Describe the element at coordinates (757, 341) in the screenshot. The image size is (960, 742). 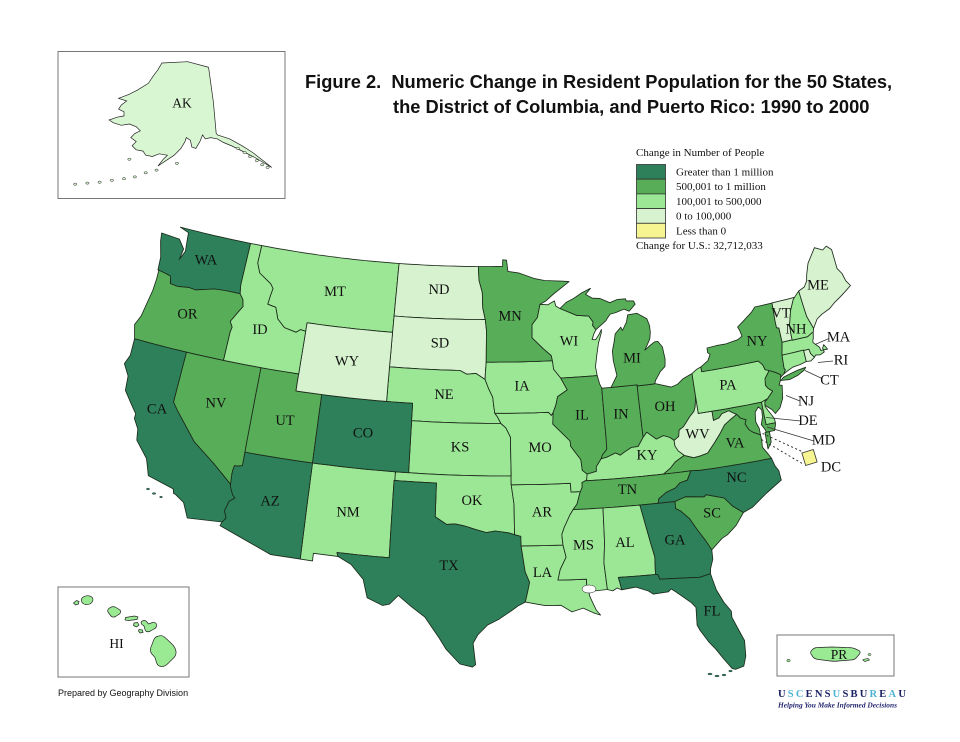
I see `svg-text: NY` at that location.